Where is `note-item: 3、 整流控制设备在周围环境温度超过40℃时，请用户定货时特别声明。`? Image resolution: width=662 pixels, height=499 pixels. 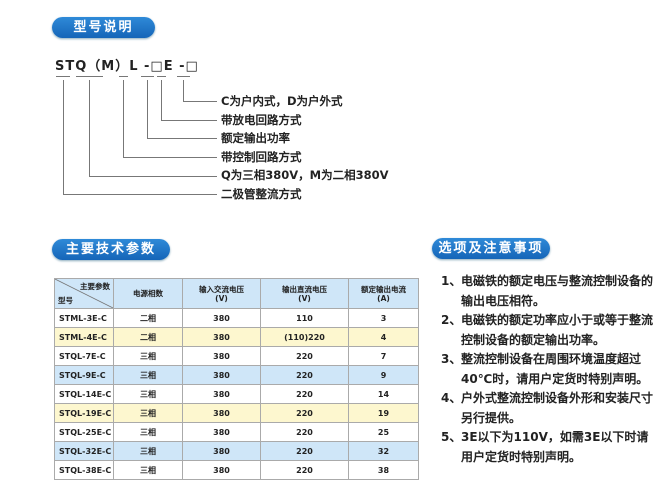
note-item: 3、 整流控制设备在周围环境温度超过40℃时，请用户定货时特别声明。 is located at coordinates (548, 369).